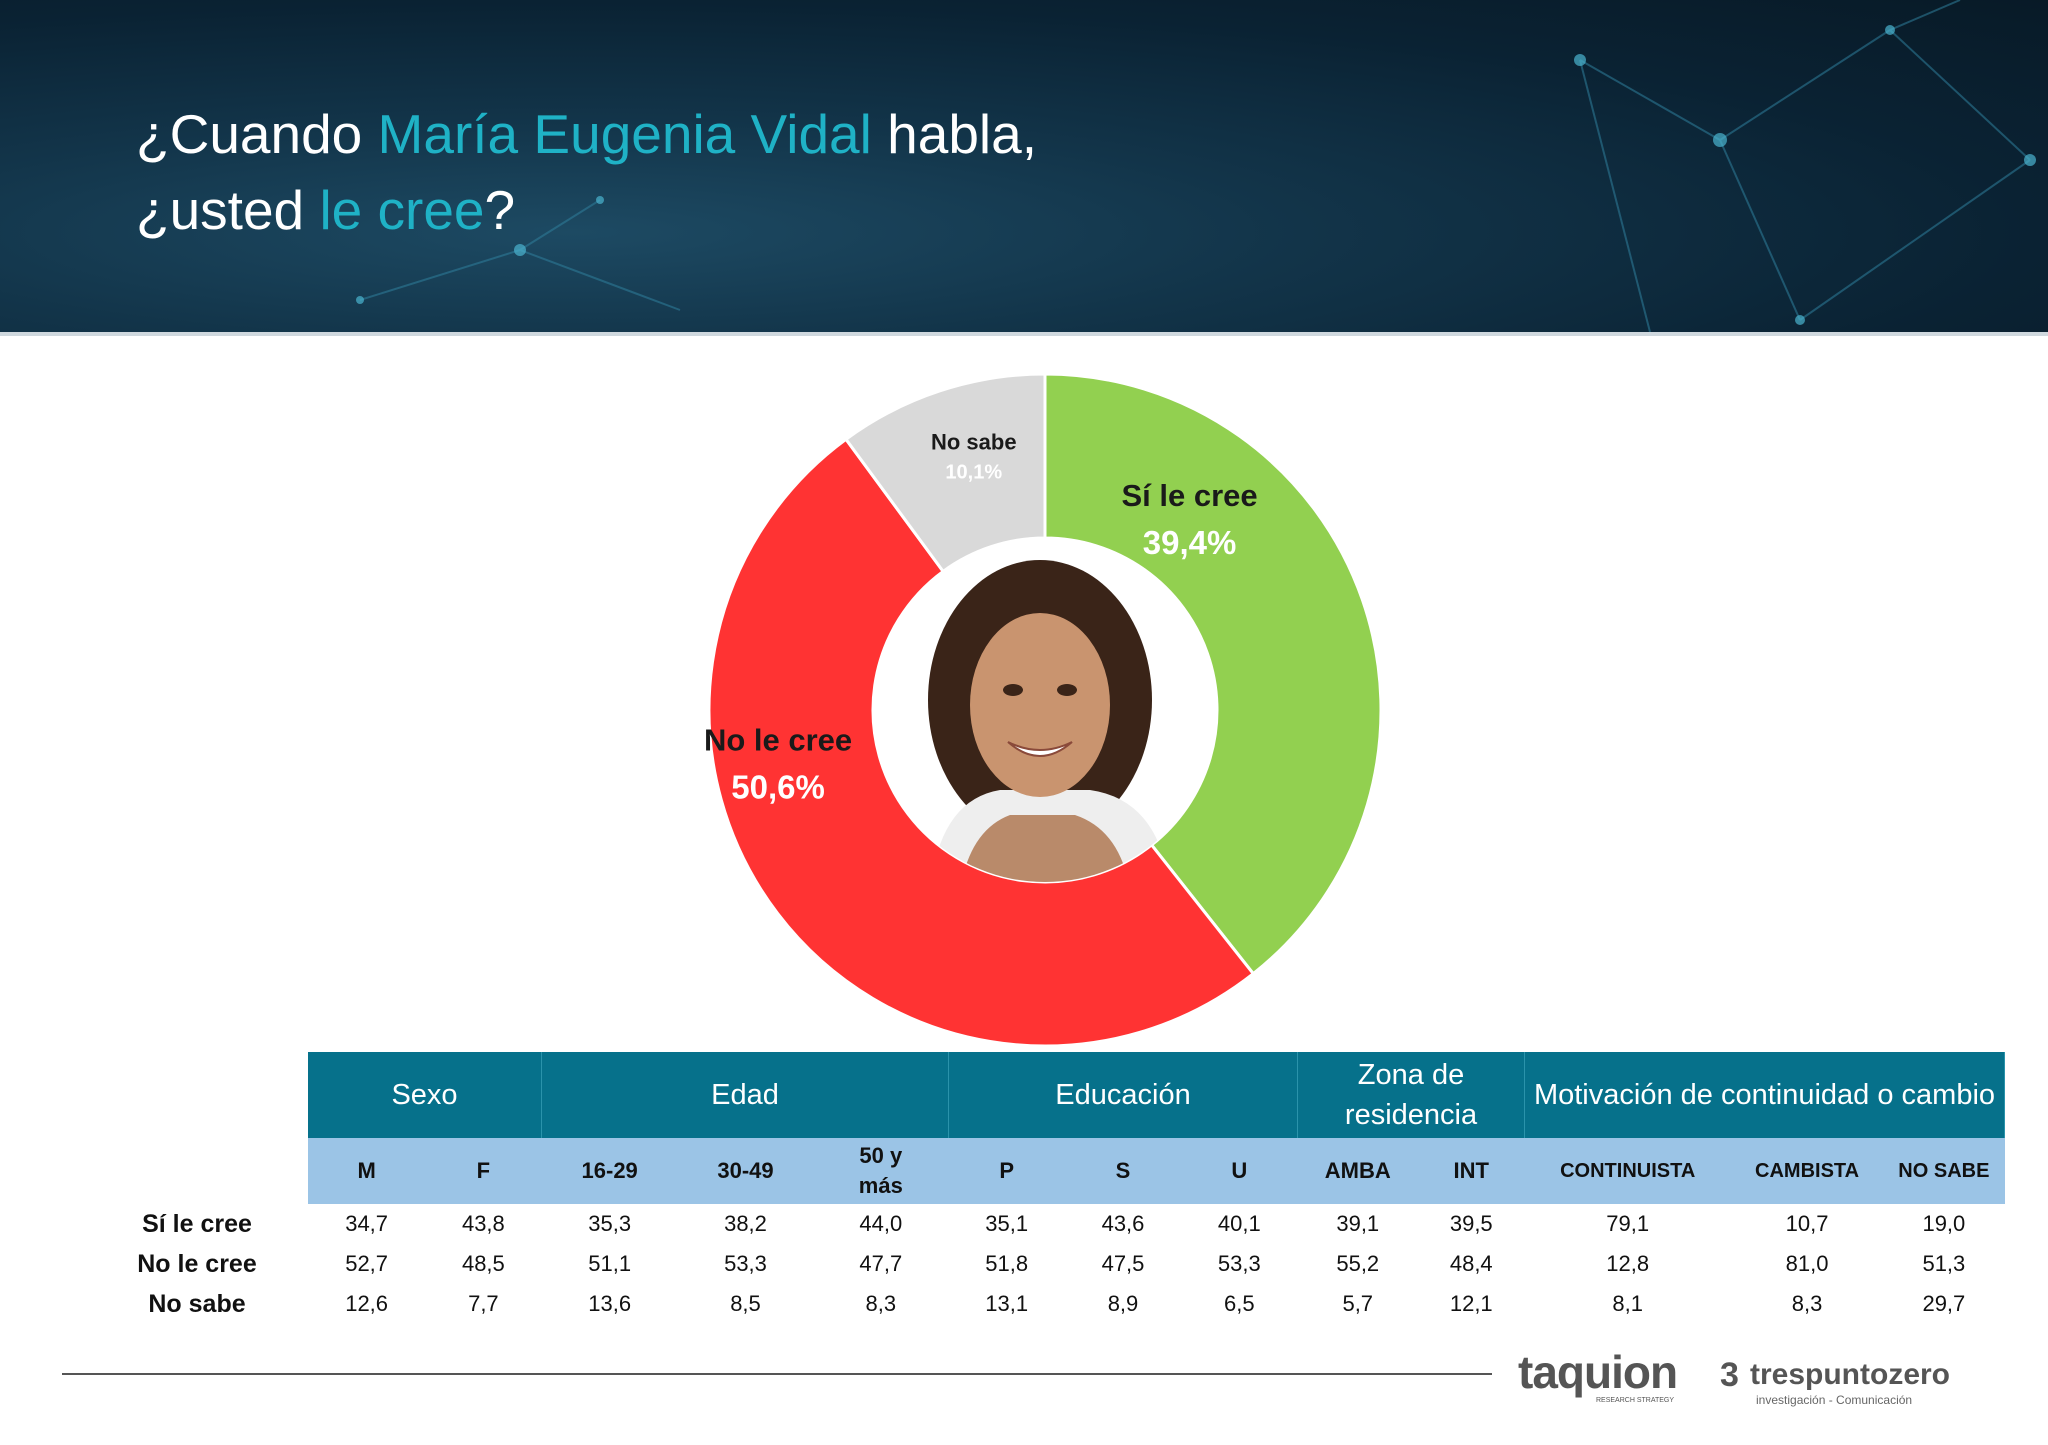 Image resolution: width=2048 pixels, height=1445 pixels. What do you see at coordinates (483, 1223) in the screenshot?
I see `table-cell: 43,8` at bounding box center [483, 1223].